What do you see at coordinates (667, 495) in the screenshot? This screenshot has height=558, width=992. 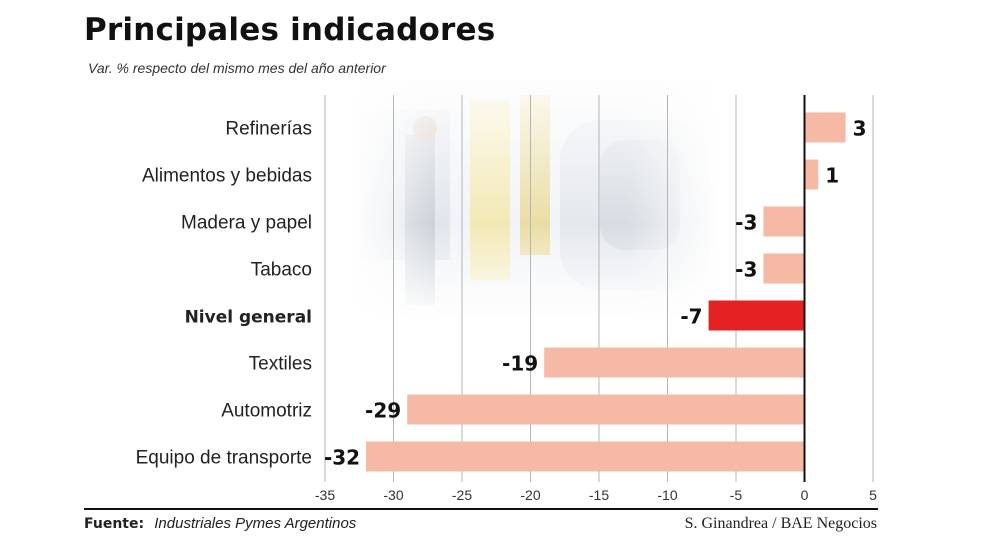 I see `x-tick-label: -10` at bounding box center [667, 495].